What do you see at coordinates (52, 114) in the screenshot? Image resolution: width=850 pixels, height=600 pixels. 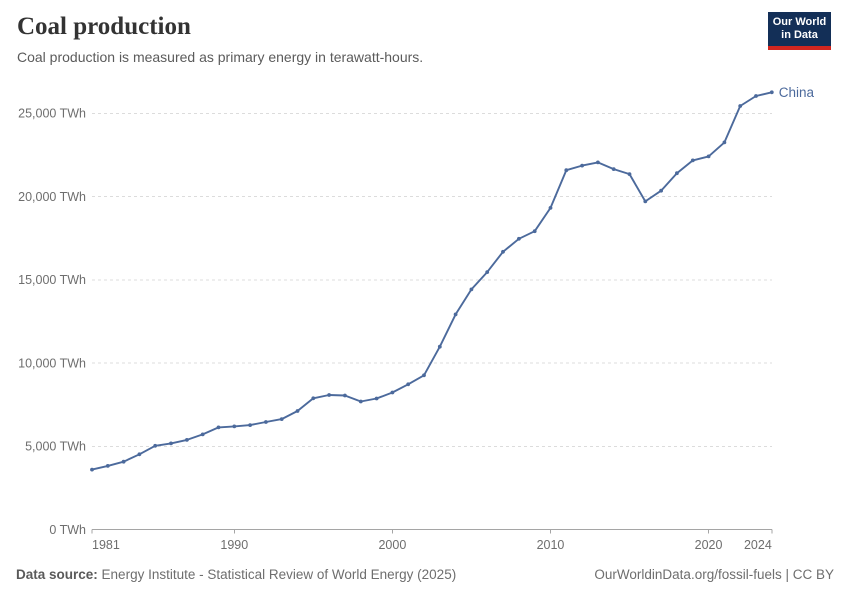 I see `y-axis-tick-label: 25,000 TWh` at bounding box center [52, 114].